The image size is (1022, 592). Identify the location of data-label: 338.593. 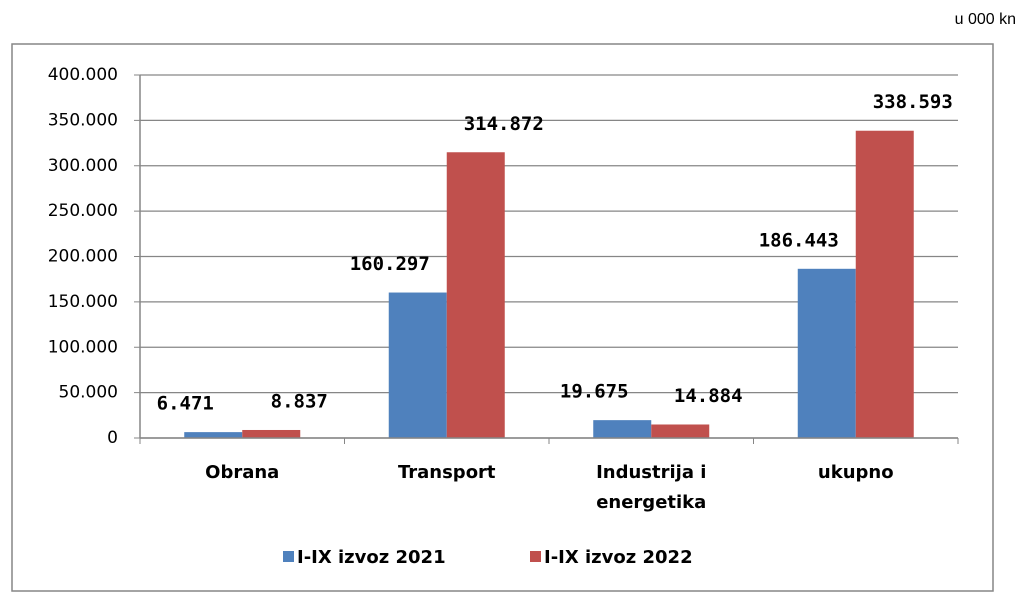
(913, 102).